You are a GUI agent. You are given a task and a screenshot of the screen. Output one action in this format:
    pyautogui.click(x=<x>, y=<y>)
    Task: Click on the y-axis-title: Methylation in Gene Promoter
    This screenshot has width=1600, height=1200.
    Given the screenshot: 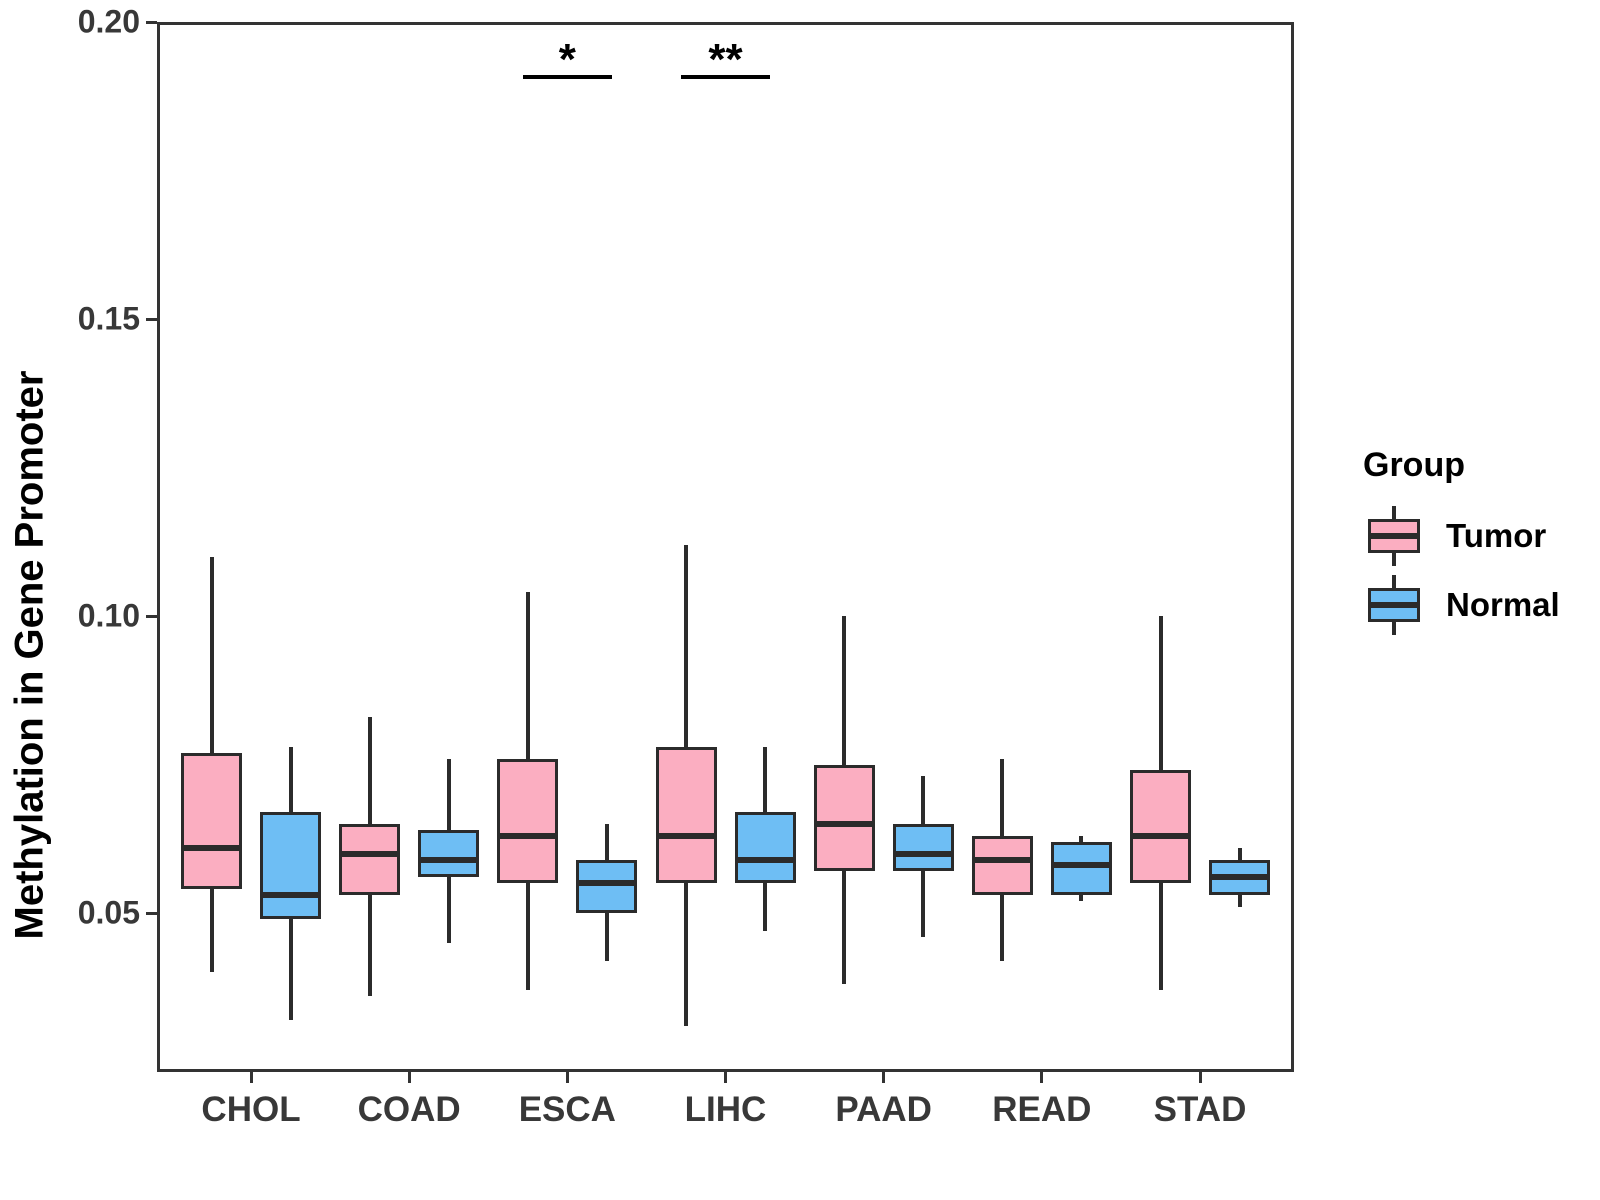 What is the action you would take?
    pyautogui.click(x=29, y=655)
    